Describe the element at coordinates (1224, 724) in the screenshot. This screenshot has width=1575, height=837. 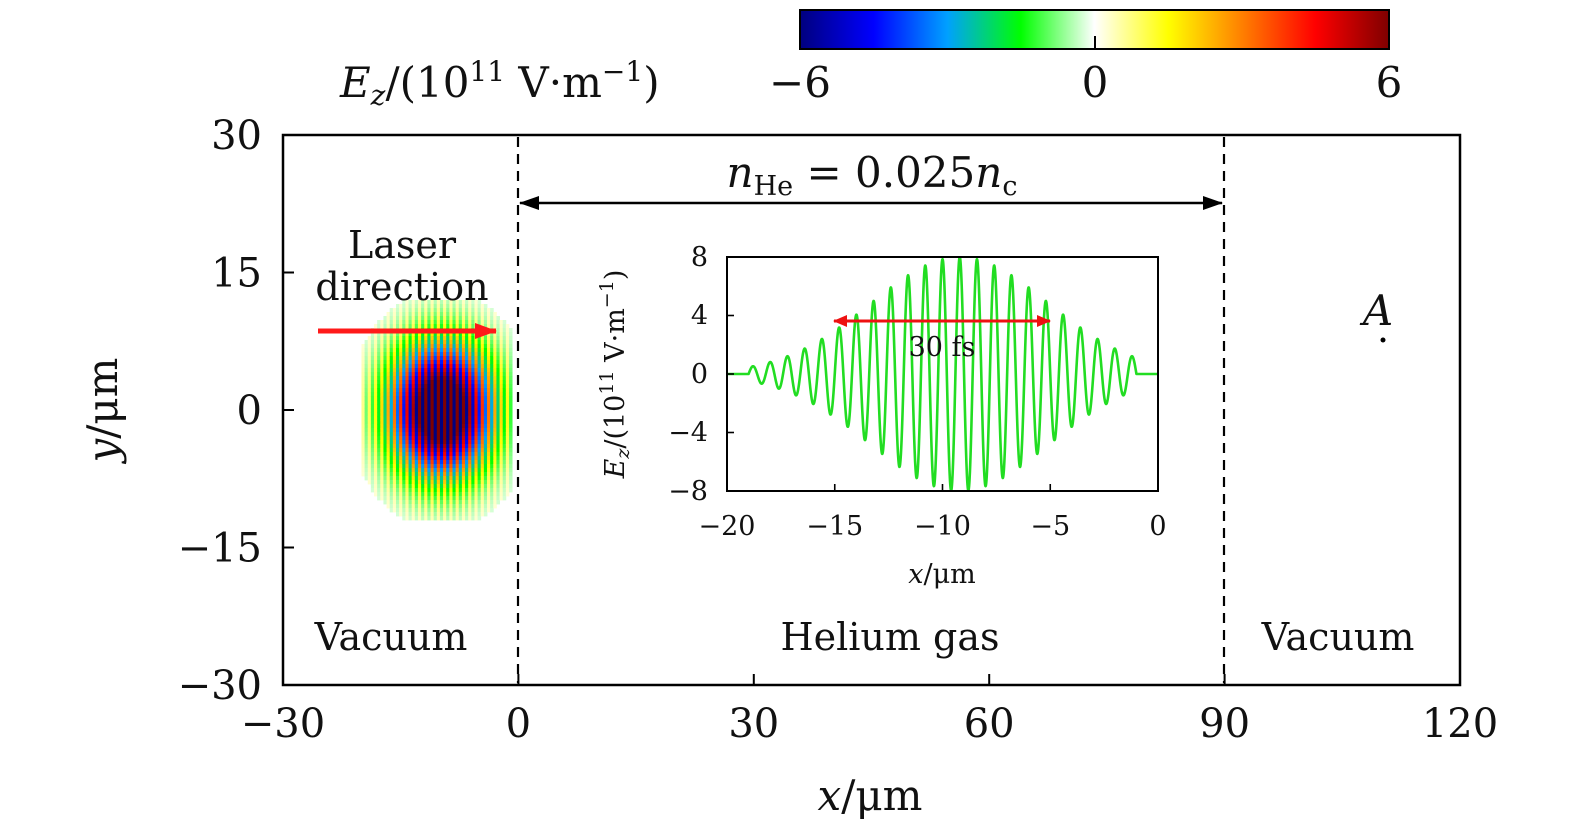
I see `main-x-tick-label: 90` at that location.